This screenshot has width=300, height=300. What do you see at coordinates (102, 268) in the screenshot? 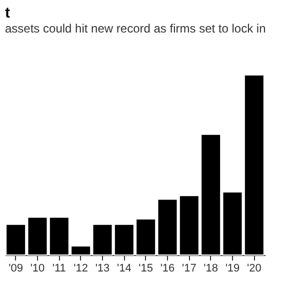
I see `x-tick-label: '13` at bounding box center [102, 268].